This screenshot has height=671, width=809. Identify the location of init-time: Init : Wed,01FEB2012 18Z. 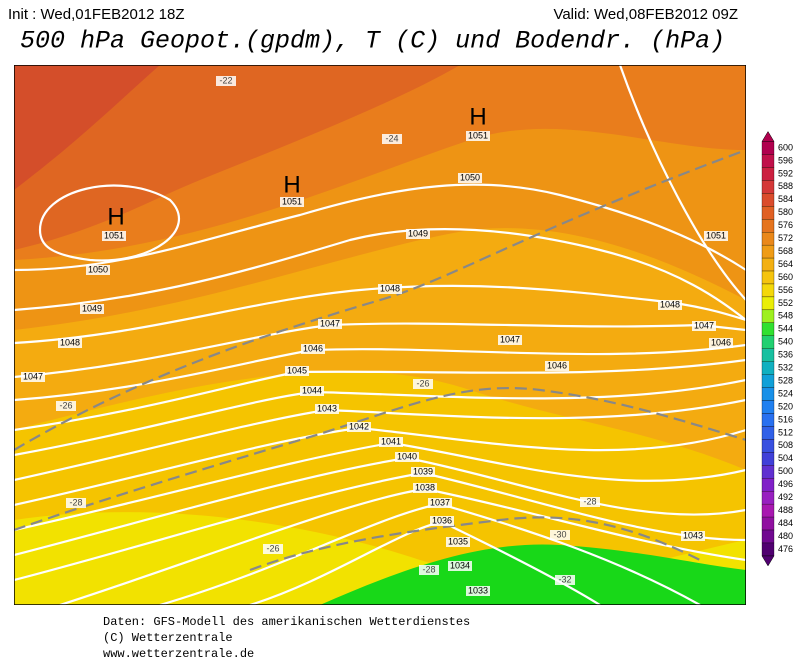
(96, 14).